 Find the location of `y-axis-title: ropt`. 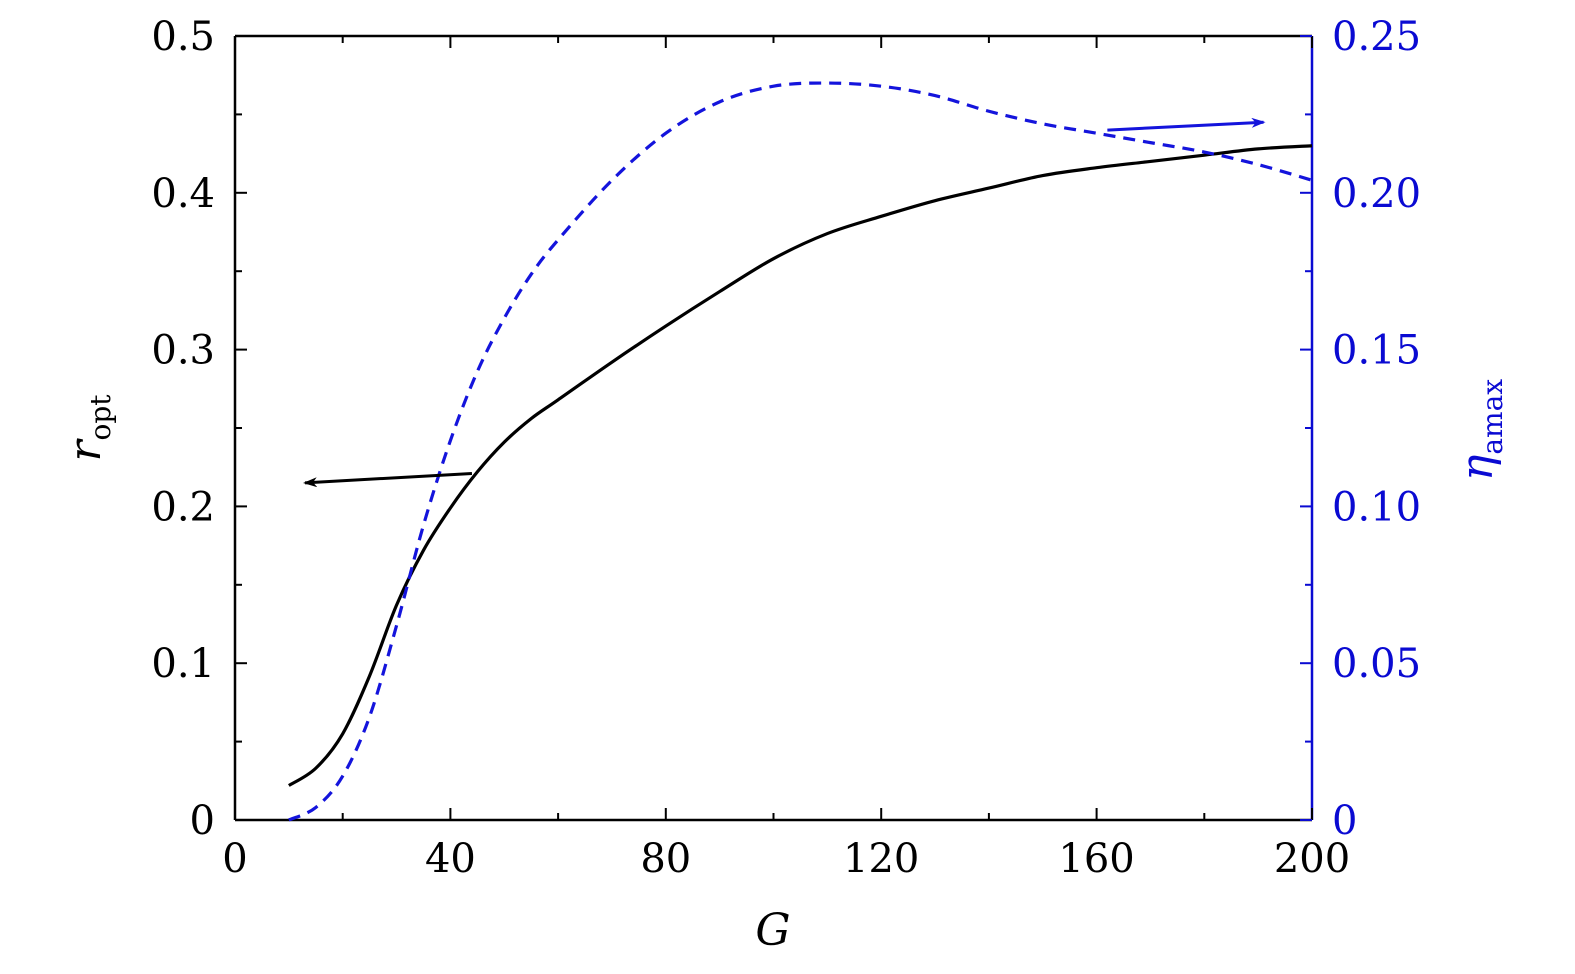

y-axis-title: ropt is located at coordinates (88, 428).